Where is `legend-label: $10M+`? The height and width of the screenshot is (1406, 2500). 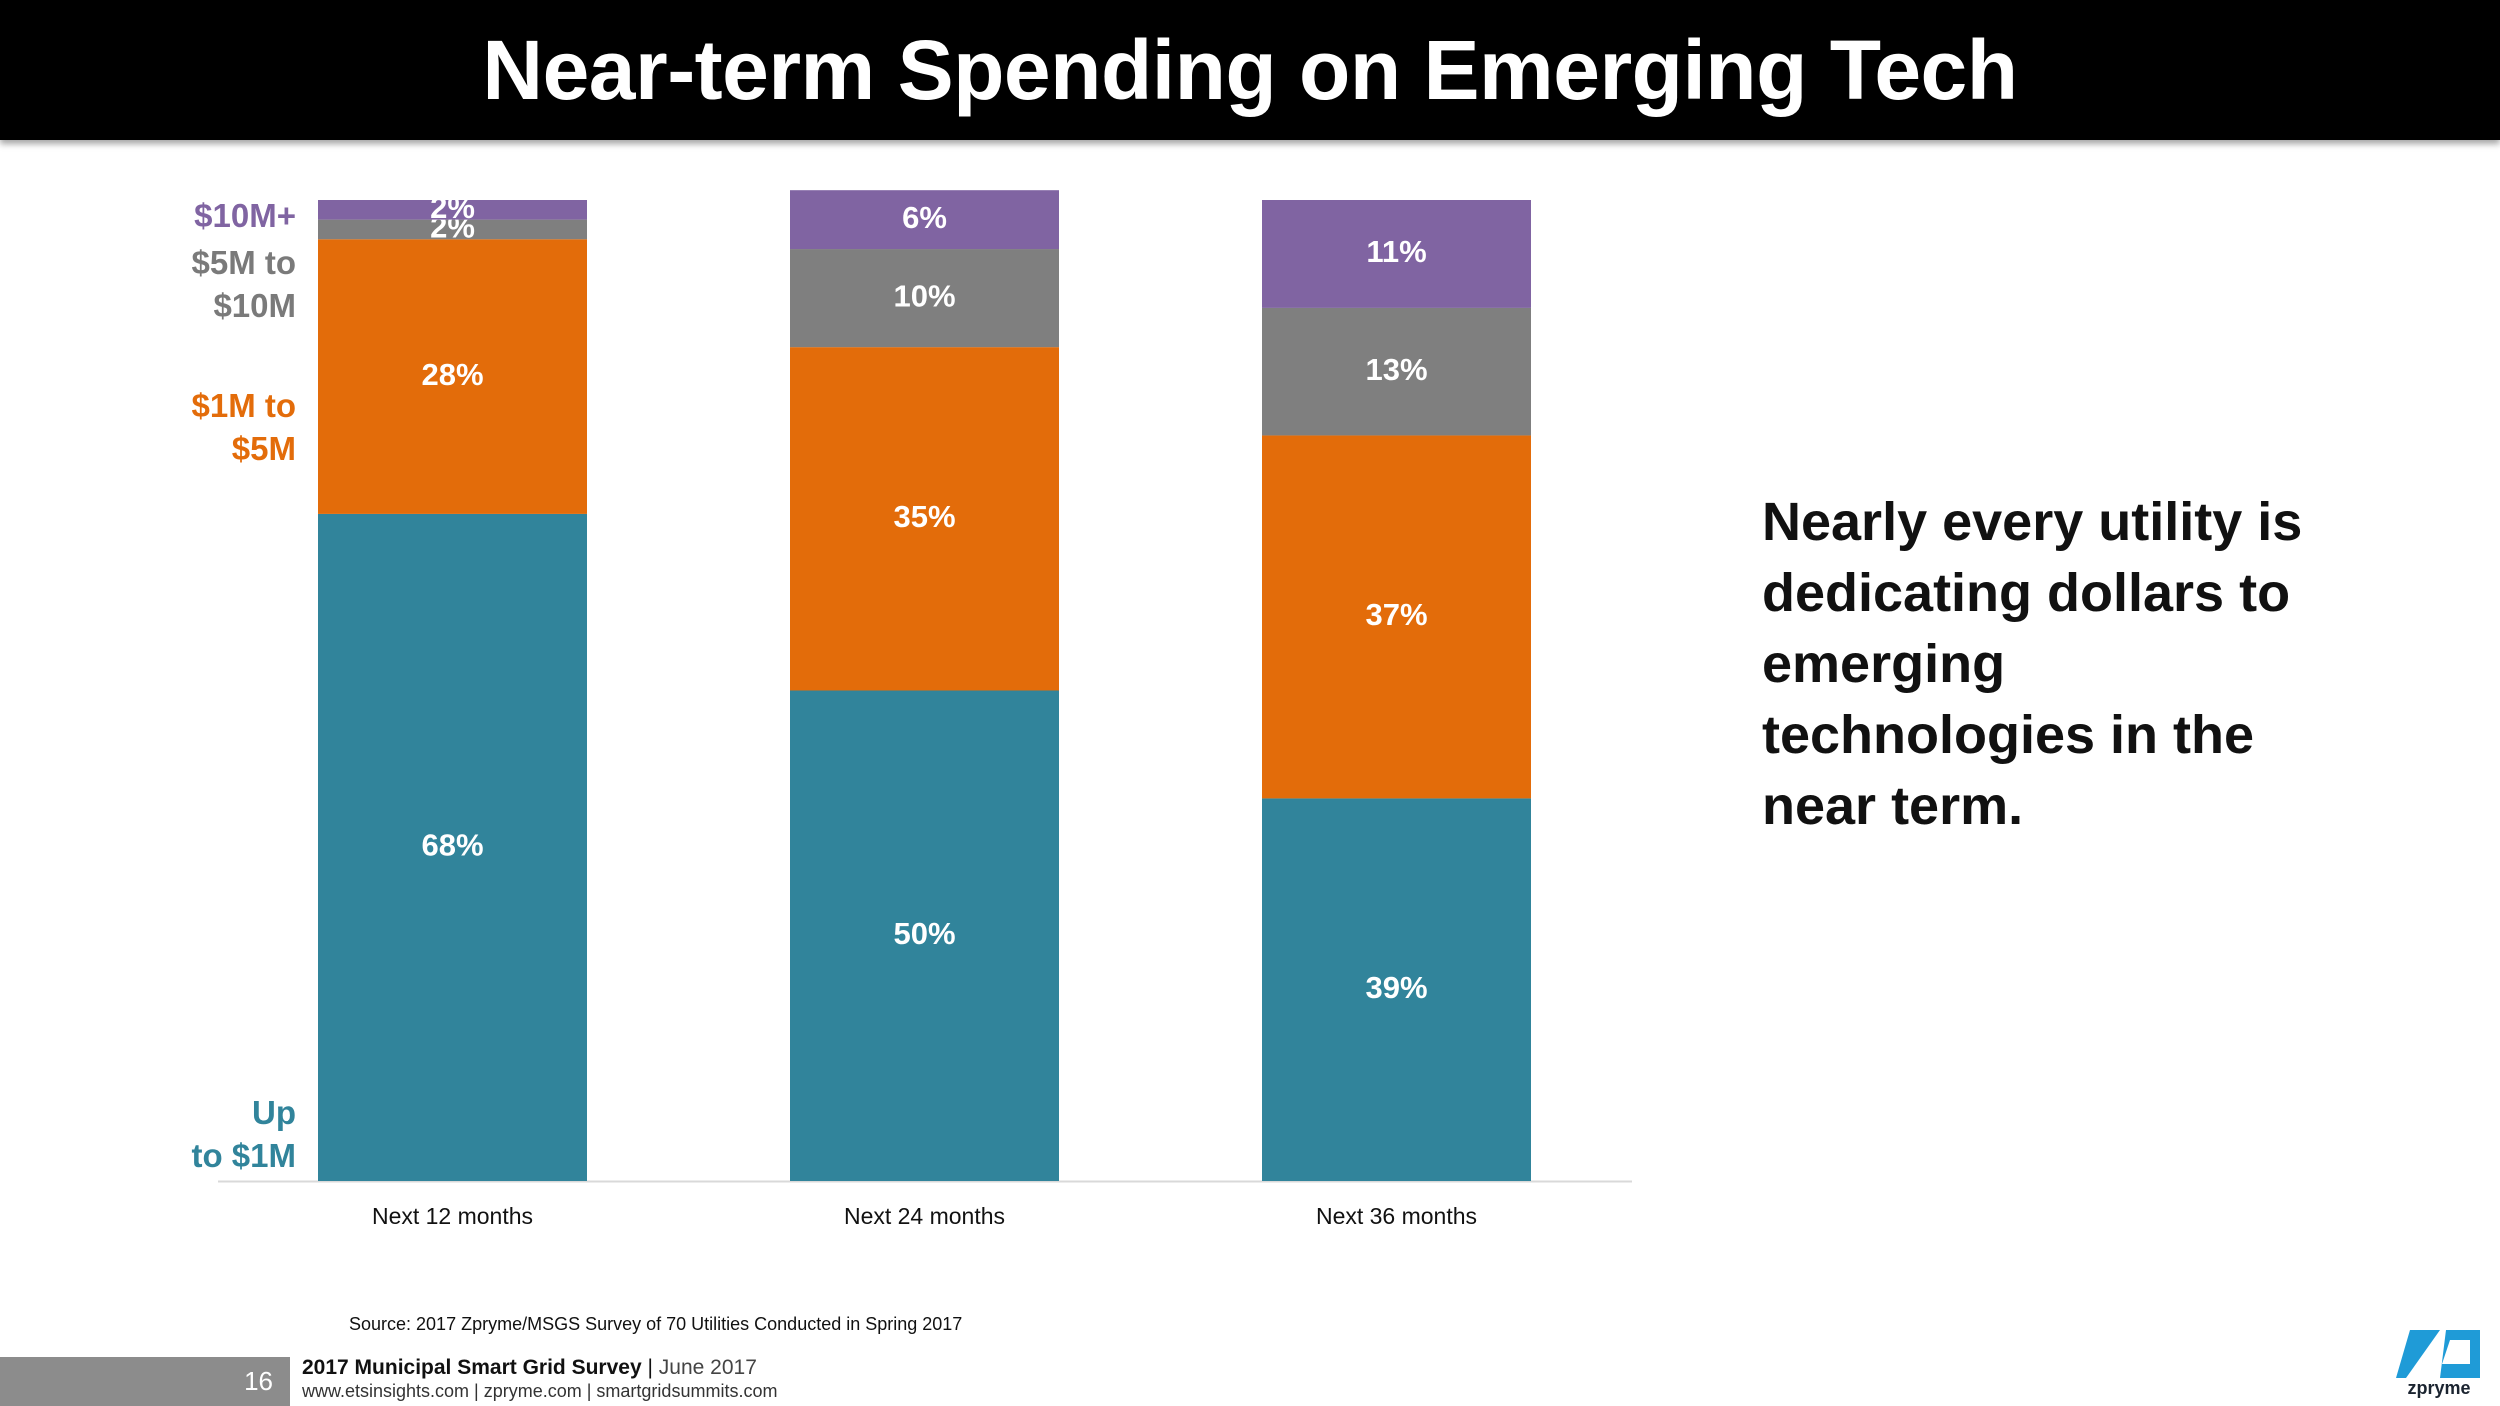 legend-label: $10M+ is located at coordinates (245, 215).